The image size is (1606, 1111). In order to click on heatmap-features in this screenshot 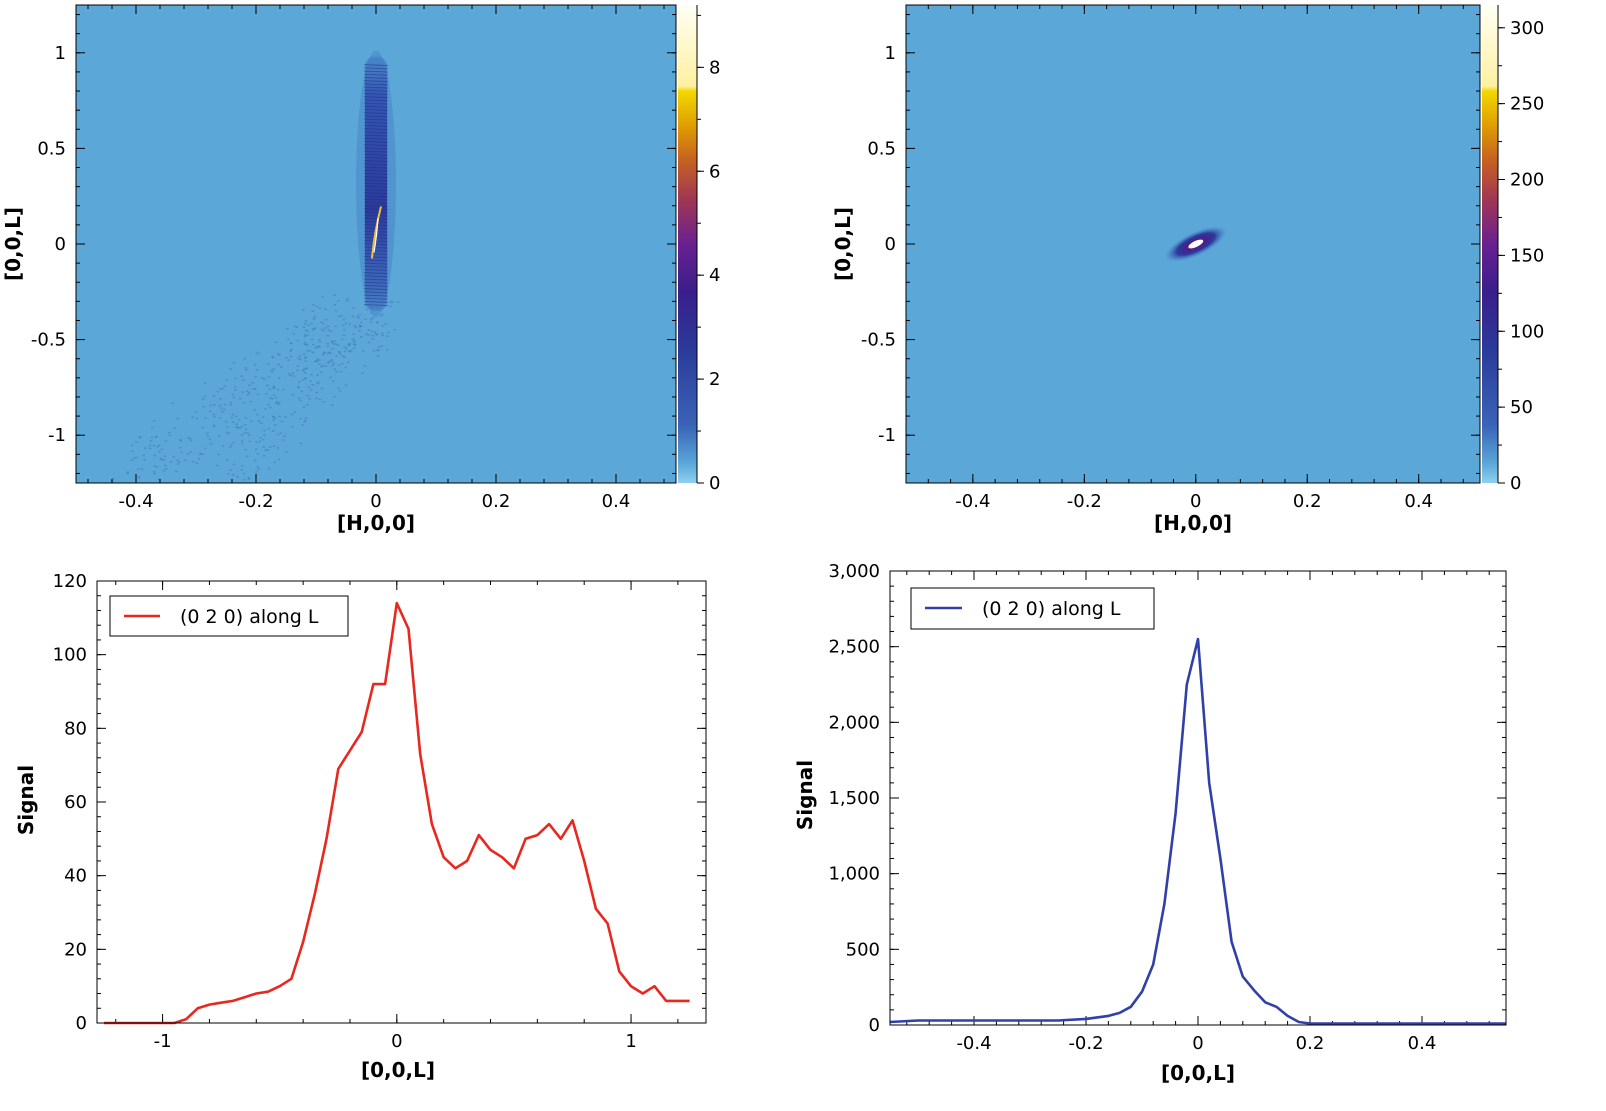, I will do `click(255, 266)`.